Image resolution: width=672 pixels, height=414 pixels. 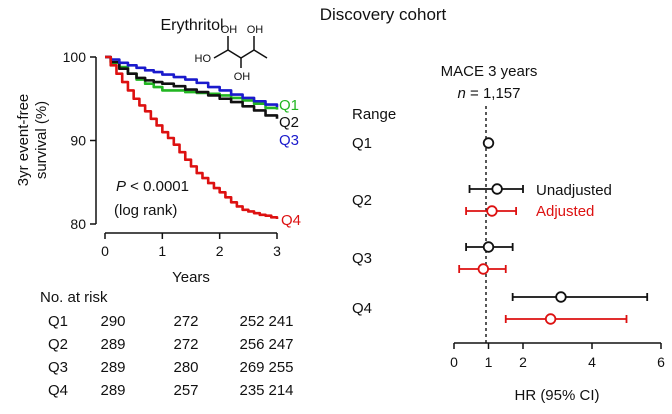 I want to click on forest-group-label-q2: Q2, so click(x=362, y=200).